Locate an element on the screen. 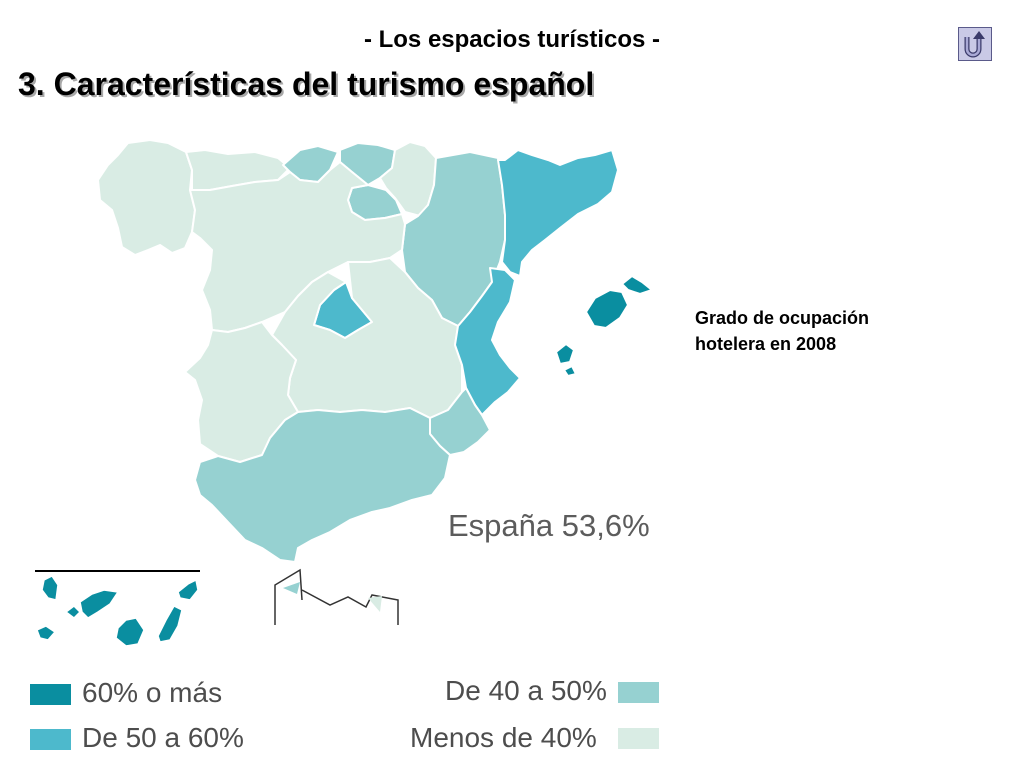 The height and width of the screenshot is (768, 1024). legend-label-60-plus: 60% o más is located at coordinates (152, 692).